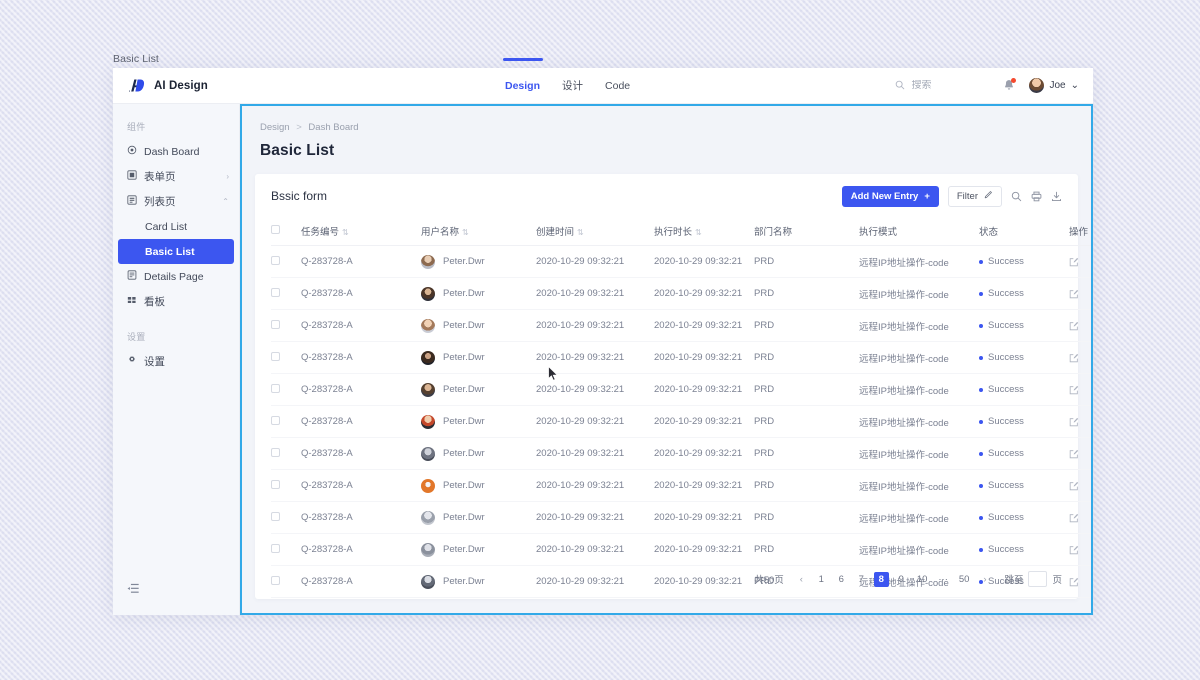 The width and height of the screenshot is (1200, 680). I want to click on cell-mode: 远程IP地址操作-code, so click(919, 389).